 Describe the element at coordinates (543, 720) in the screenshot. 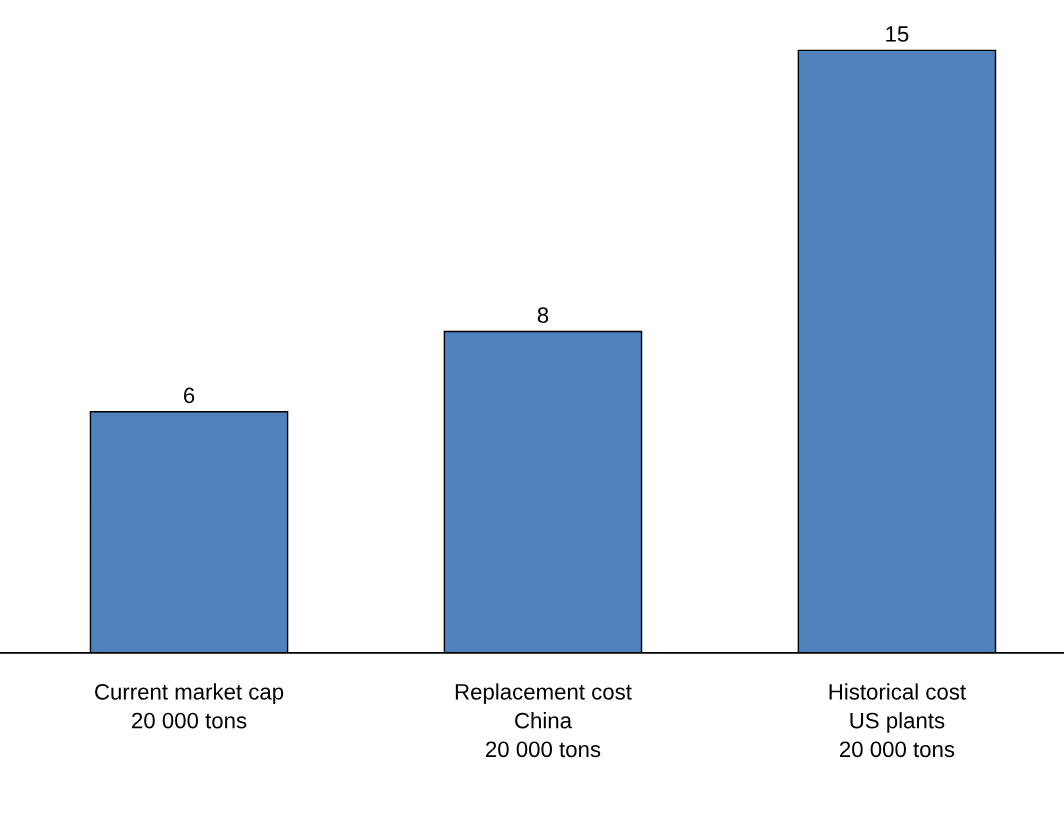

I see `x-tick-label: Replacement cost China 20 000 tons` at that location.